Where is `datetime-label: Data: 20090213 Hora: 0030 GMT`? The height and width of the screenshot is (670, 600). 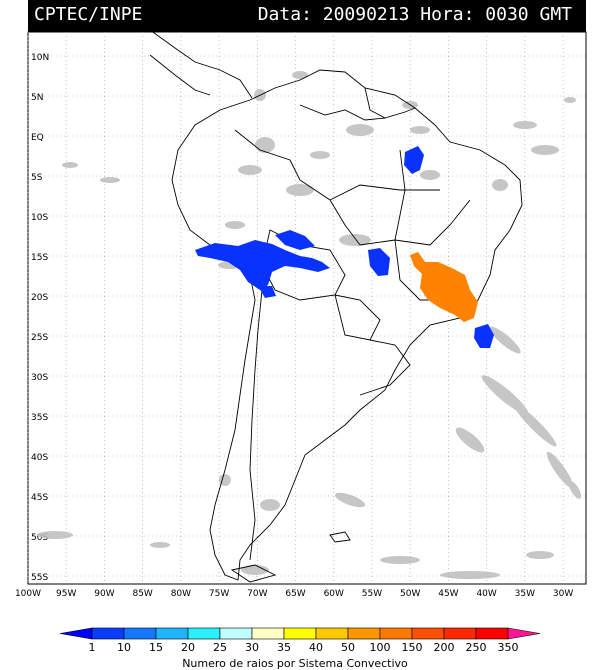
datetime-label: Data: 20090213 Hora: 0030 GMT is located at coordinates (414, 14).